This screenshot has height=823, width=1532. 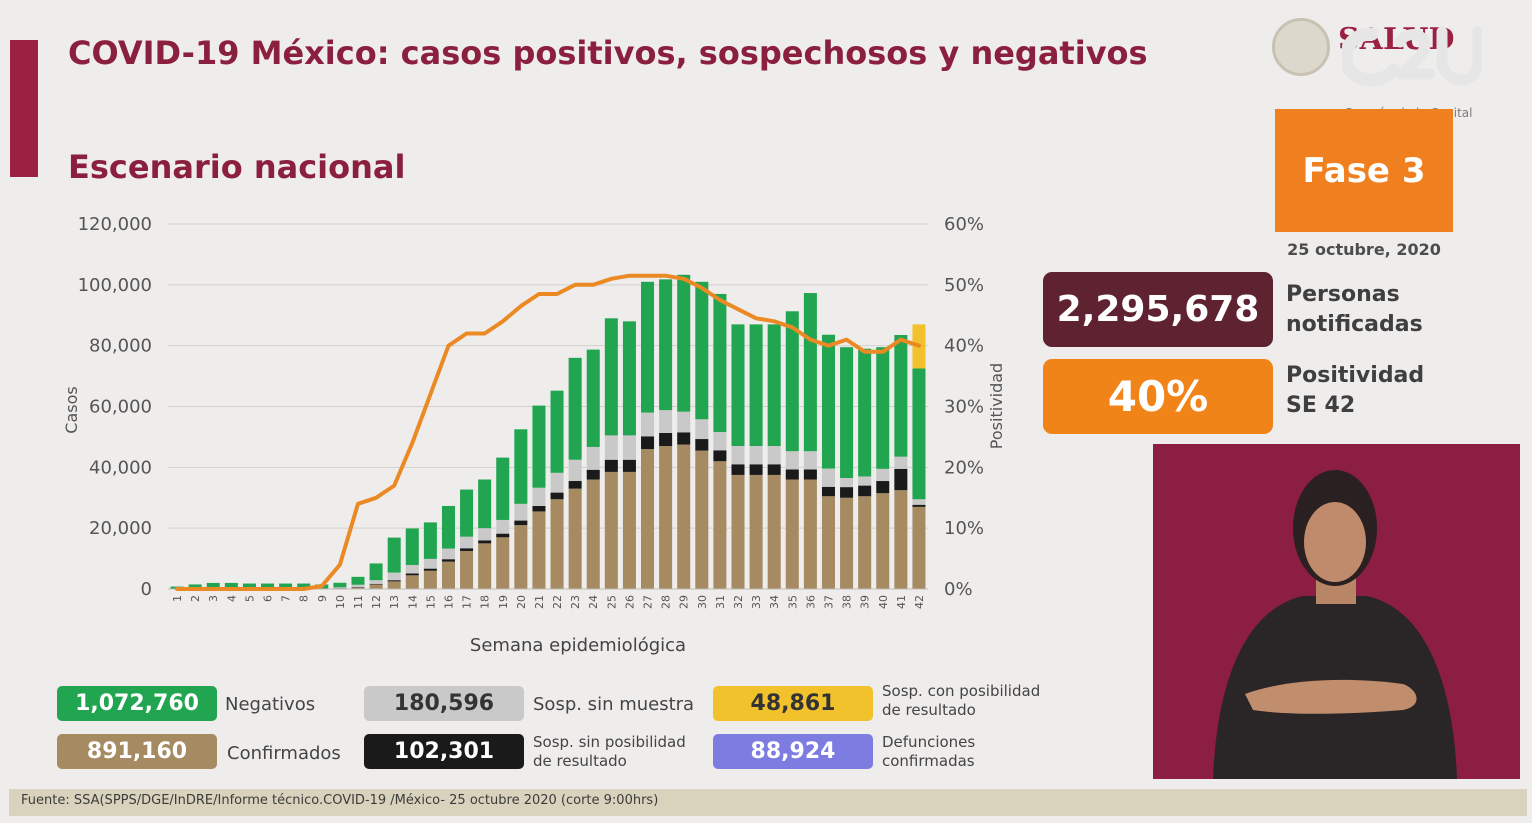 I want to click on positividad-label-line1: Positividad, so click(x=1355, y=375).